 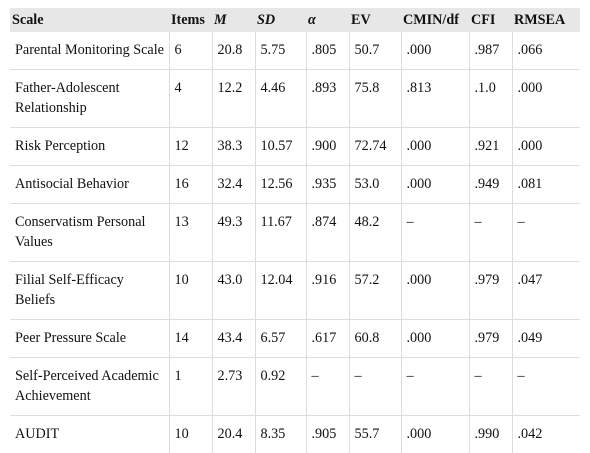 What do you see at coordinates (280, 185) in the screenshot?
I see `cell-sd: 12.56` at bounding box center [280, 185].